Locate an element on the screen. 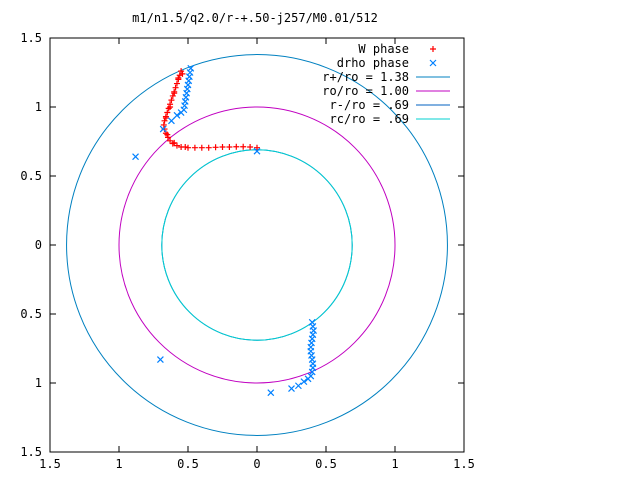 The width and height of the screenshot is (640, 480). y-tick-label-0: 1.5 is located at coordinates (31, 38).